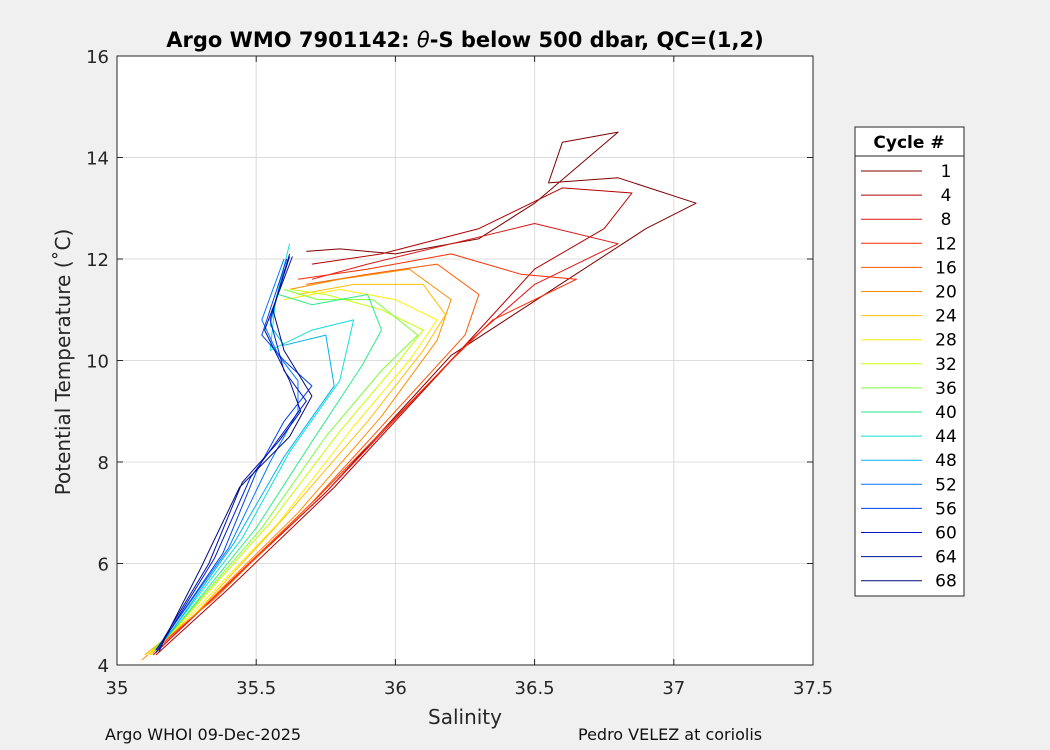 This screenshot has height=750, width=1050. I want to click on legend-label-20: 20, so click(946, 293).